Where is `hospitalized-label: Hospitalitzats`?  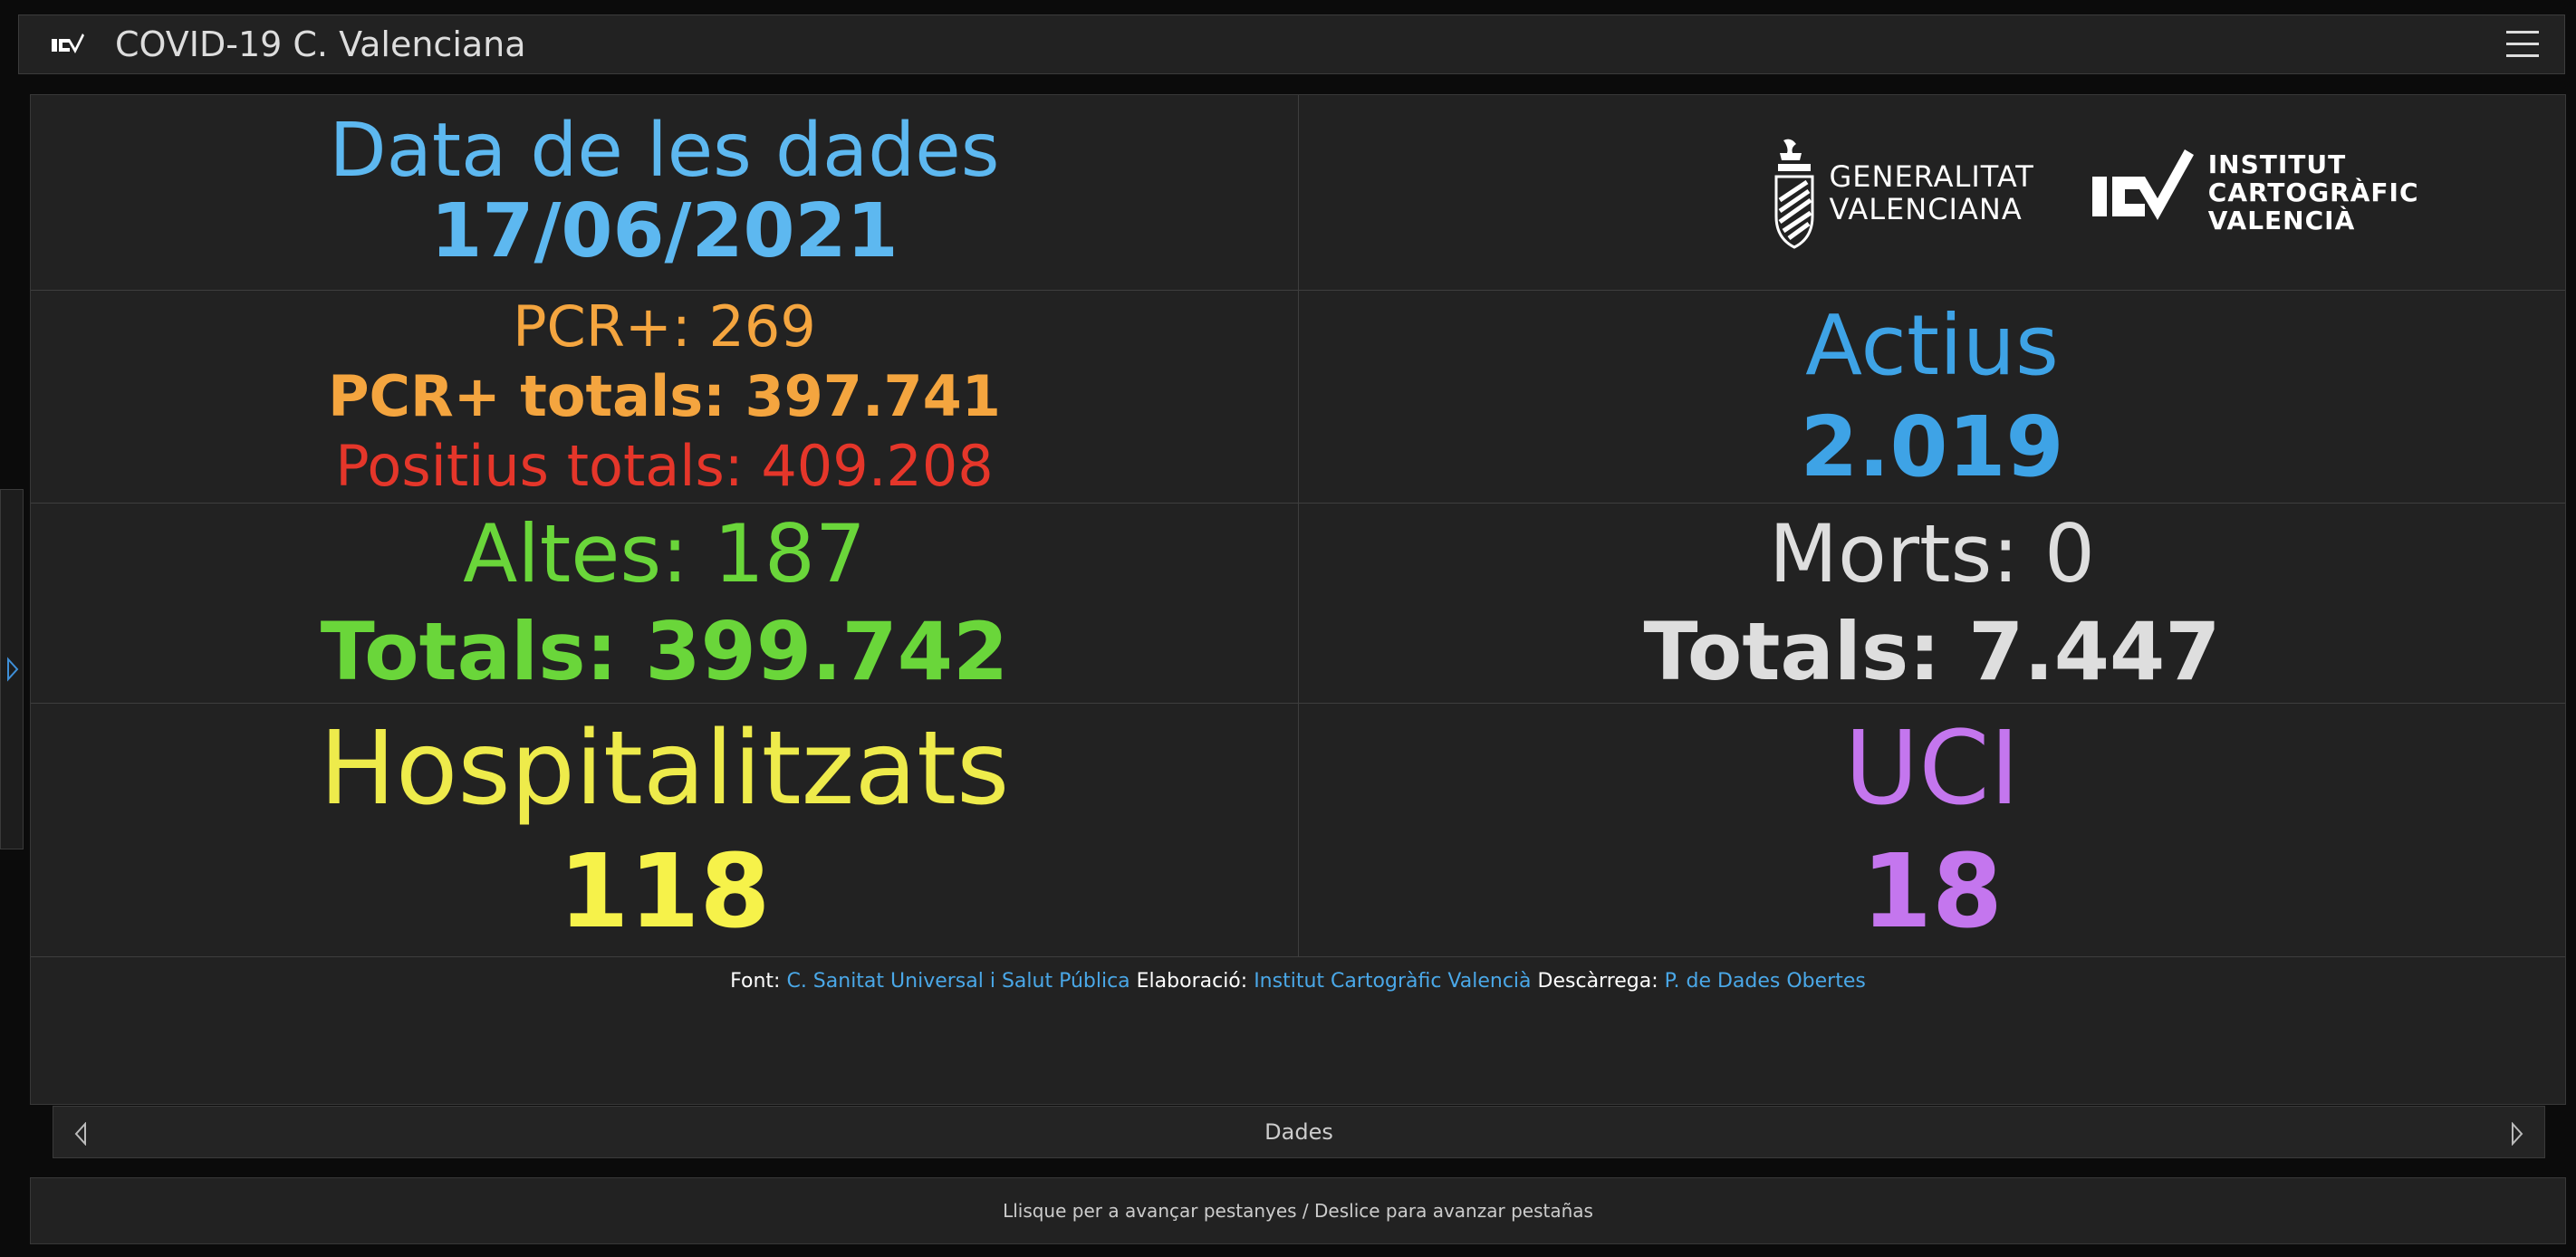
hospitalized-label: Hospitalitzats is located at coordinates (664, 768).